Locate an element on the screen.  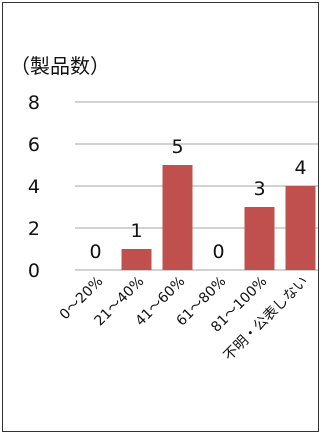
data-label-3: 0 is located at coordinates (218, 252).